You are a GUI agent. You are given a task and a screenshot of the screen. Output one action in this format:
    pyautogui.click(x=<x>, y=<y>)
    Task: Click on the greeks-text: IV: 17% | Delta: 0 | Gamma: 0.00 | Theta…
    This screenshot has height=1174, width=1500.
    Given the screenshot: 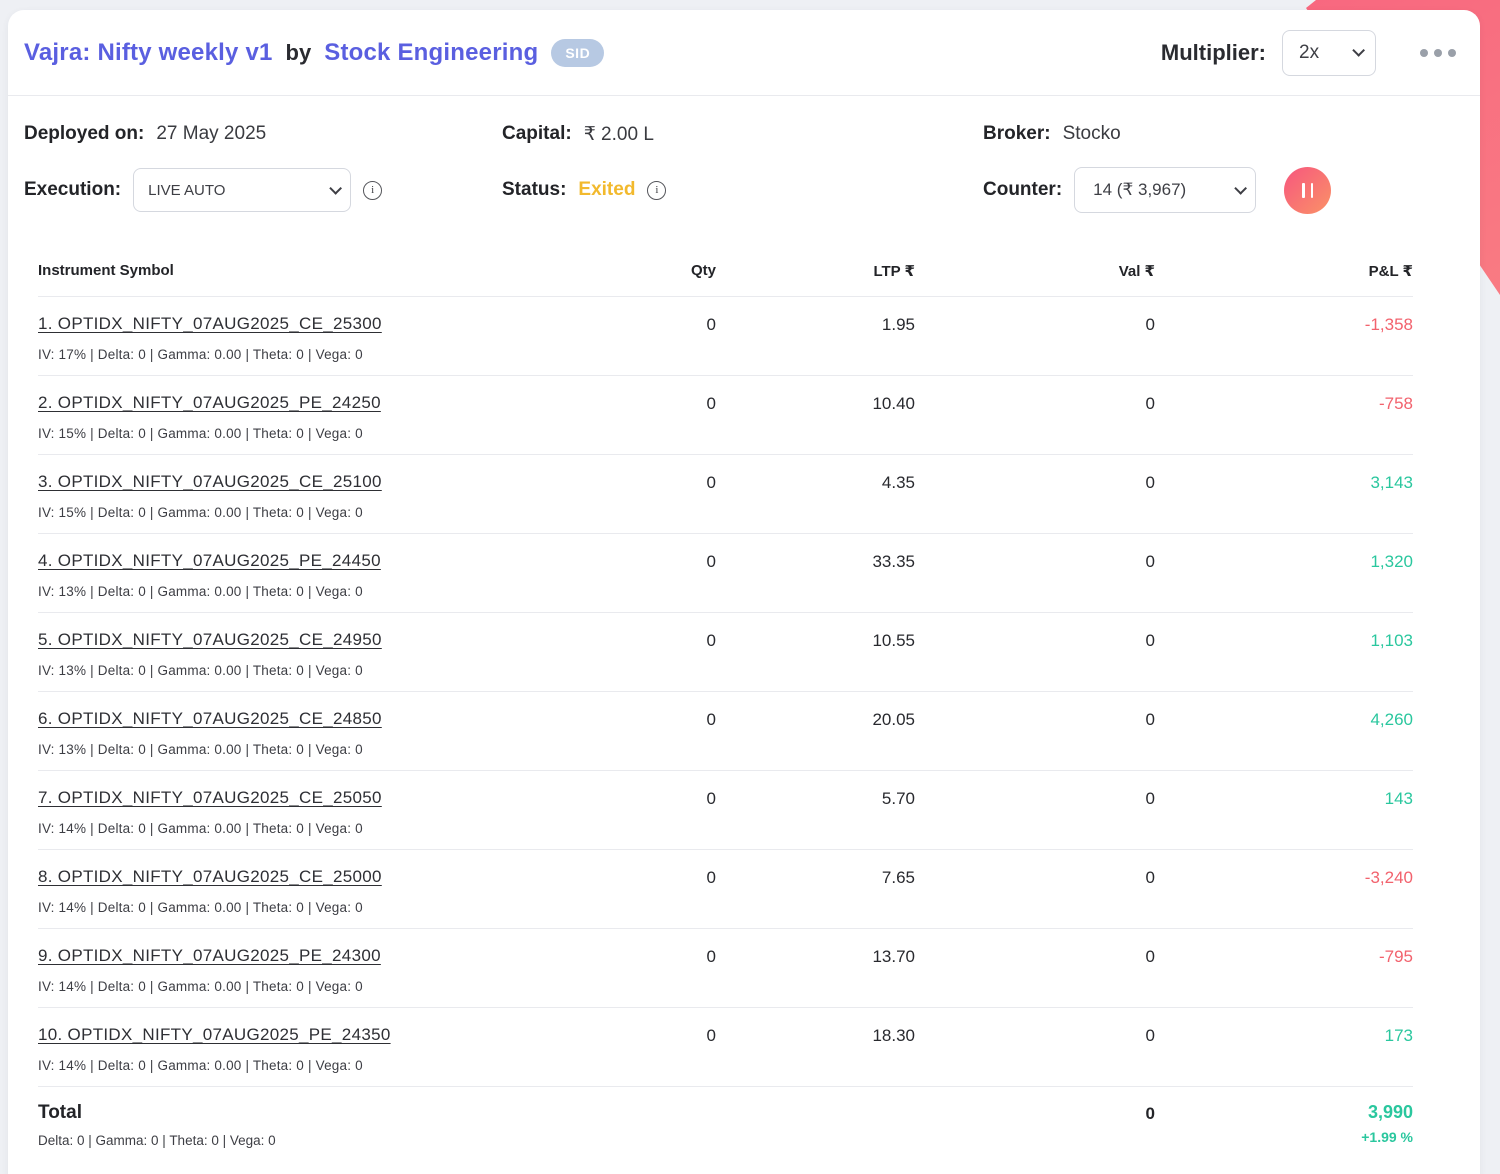 What is the action you would take?
    pyautogui.click(x=200, y=354)
    